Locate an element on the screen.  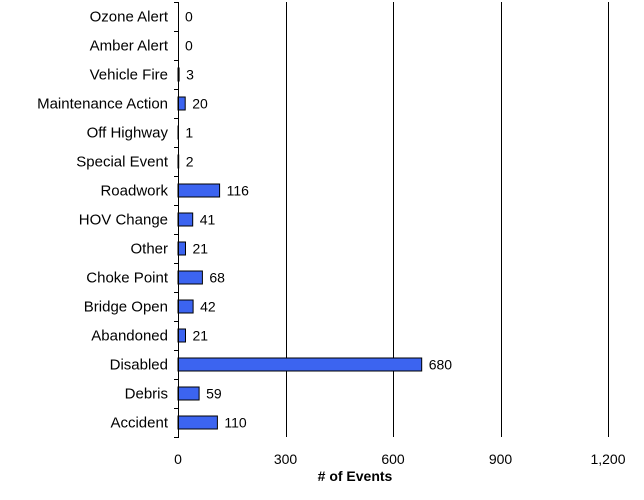
data-label: 2 is located at coordinates (190, 162).